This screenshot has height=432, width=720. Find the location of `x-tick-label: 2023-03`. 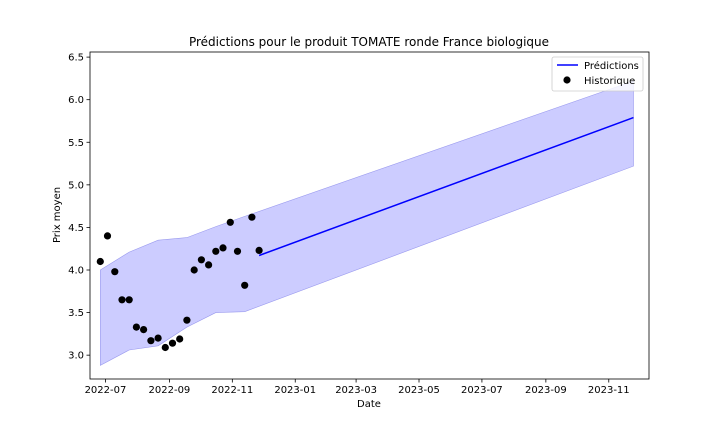

x-tick-label: 2023-03 is located at coordinates (356, 390).